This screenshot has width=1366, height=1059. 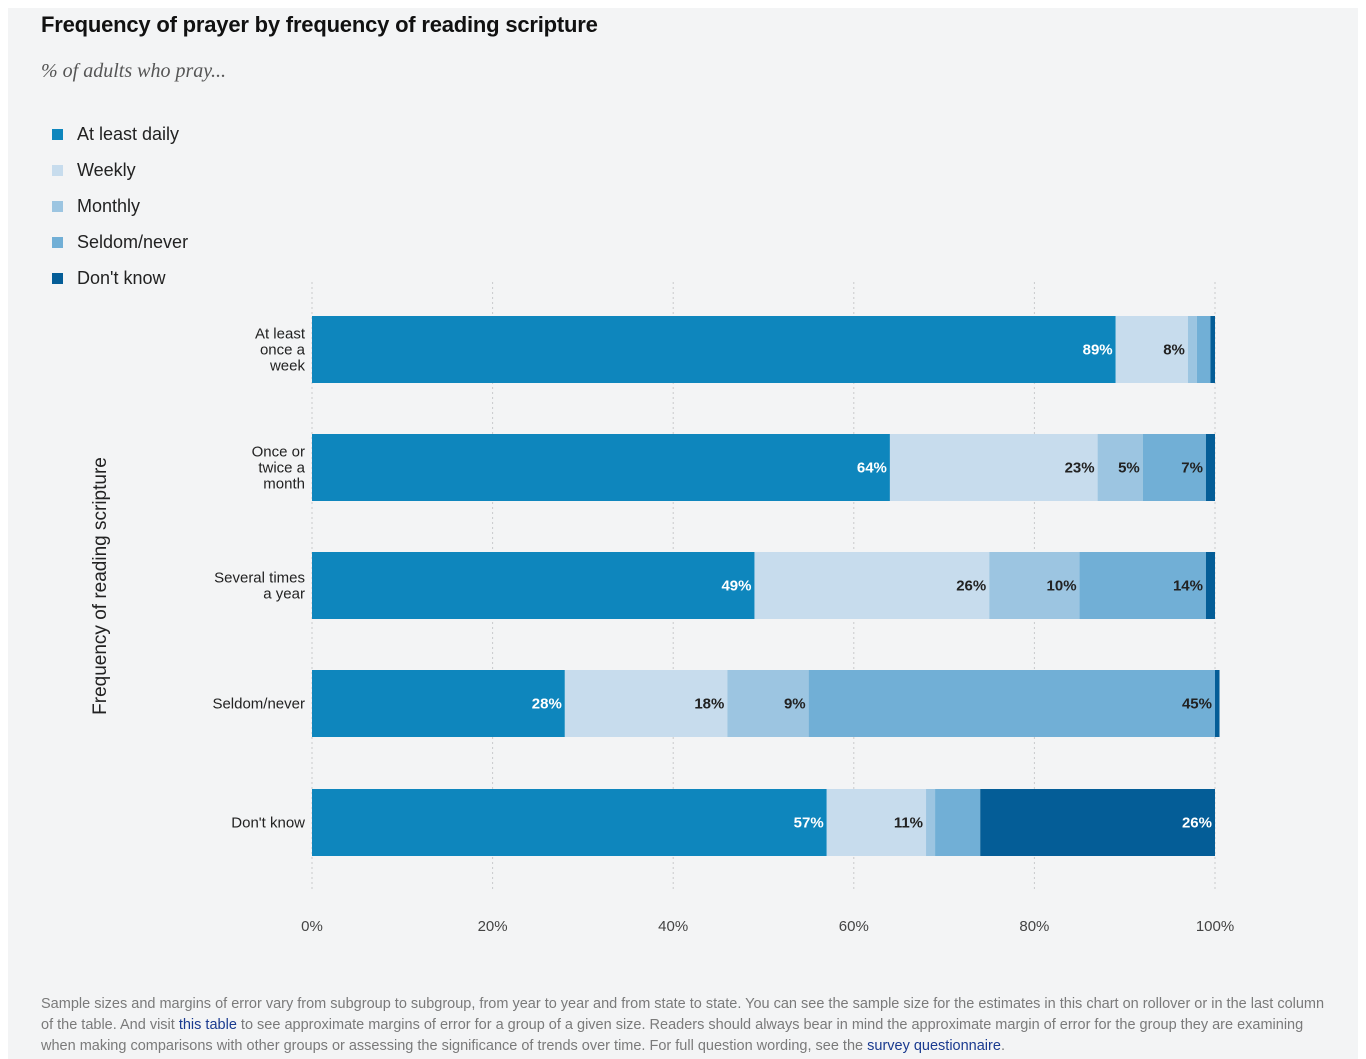 I want to click on legend-item-monthly: Monthly, so click(x=120, y=206).